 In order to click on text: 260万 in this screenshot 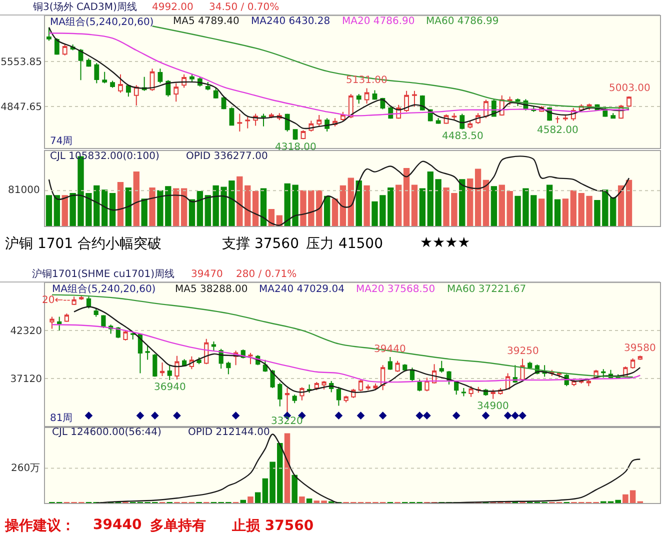, I will do `click(25, 468)`.